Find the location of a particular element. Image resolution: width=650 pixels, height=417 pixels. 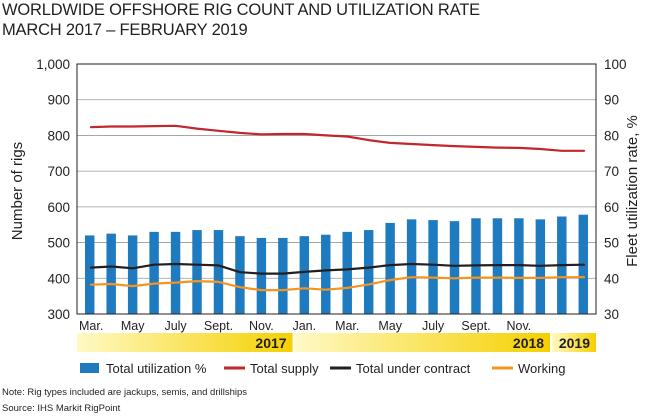

legend-label: Total utilization % is located at coordinates (156, 368).